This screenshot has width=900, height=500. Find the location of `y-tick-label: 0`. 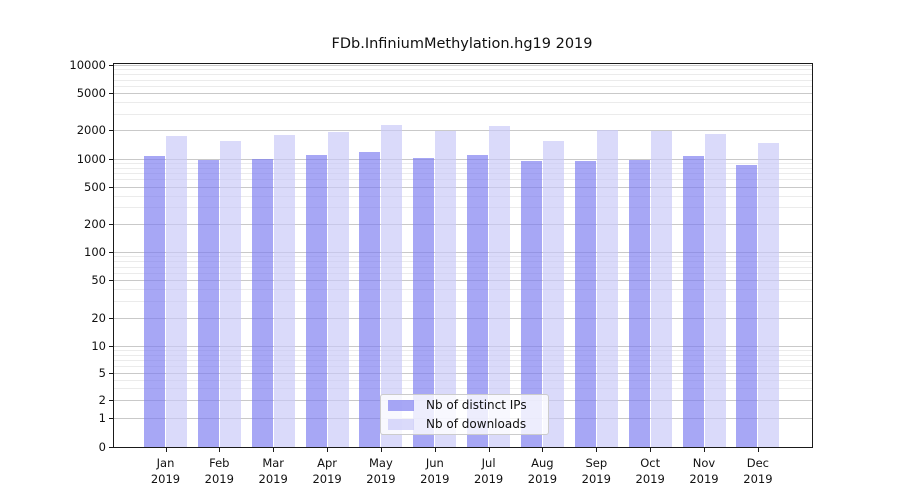

y-tick-label: 0 is located at coordinates (102, 446).